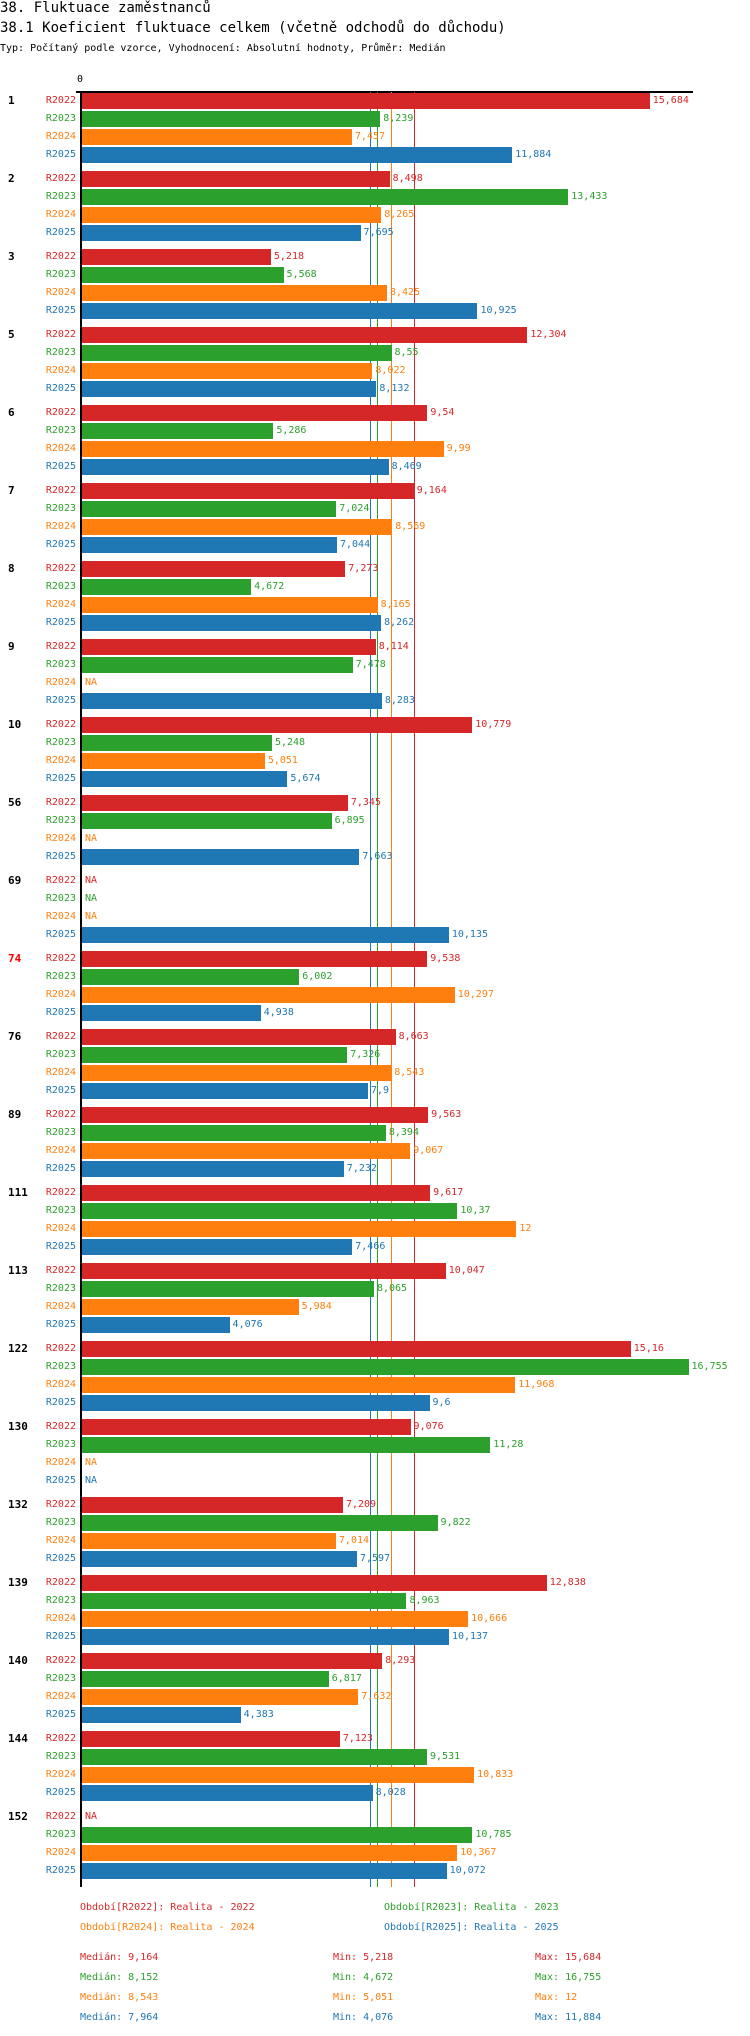 The image size is (750, 2036). I want to click on stat-min: Min: 5,051, so click(363, 1997).